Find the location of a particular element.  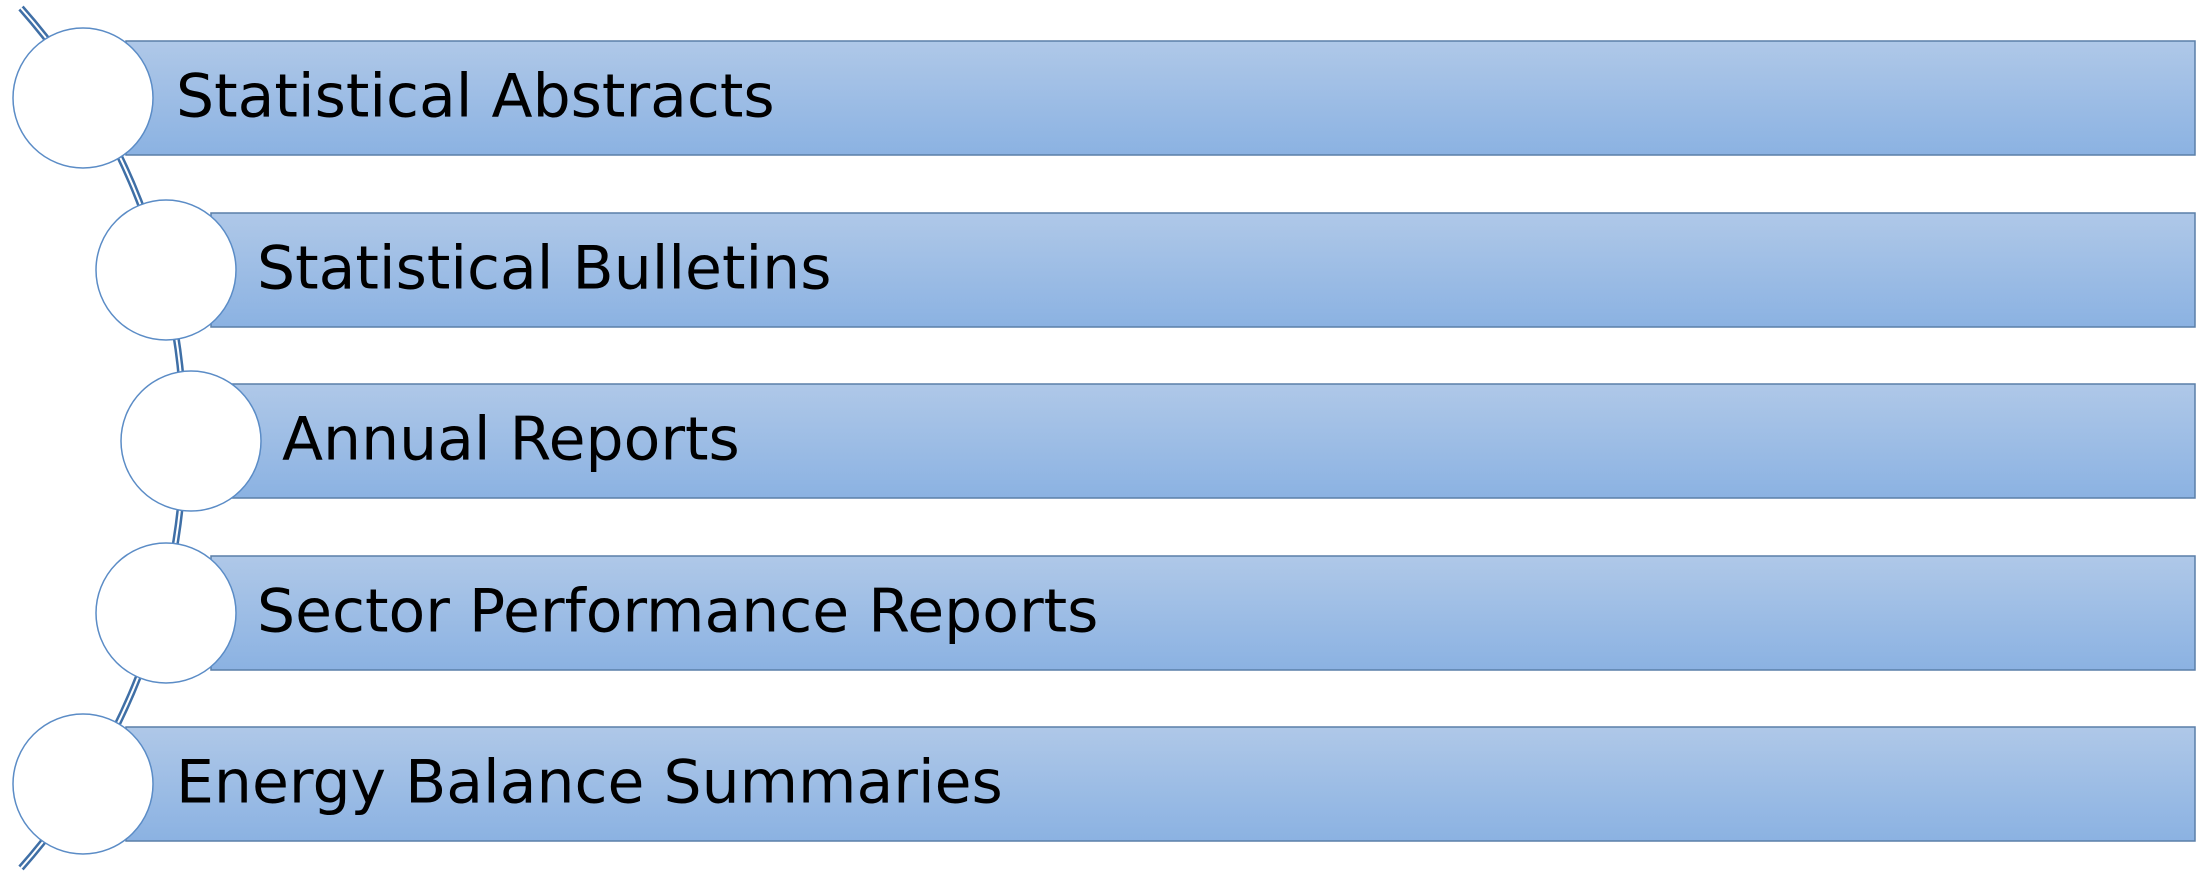

item-label: Sector Performance Reports is located at coordinates (677, 612).